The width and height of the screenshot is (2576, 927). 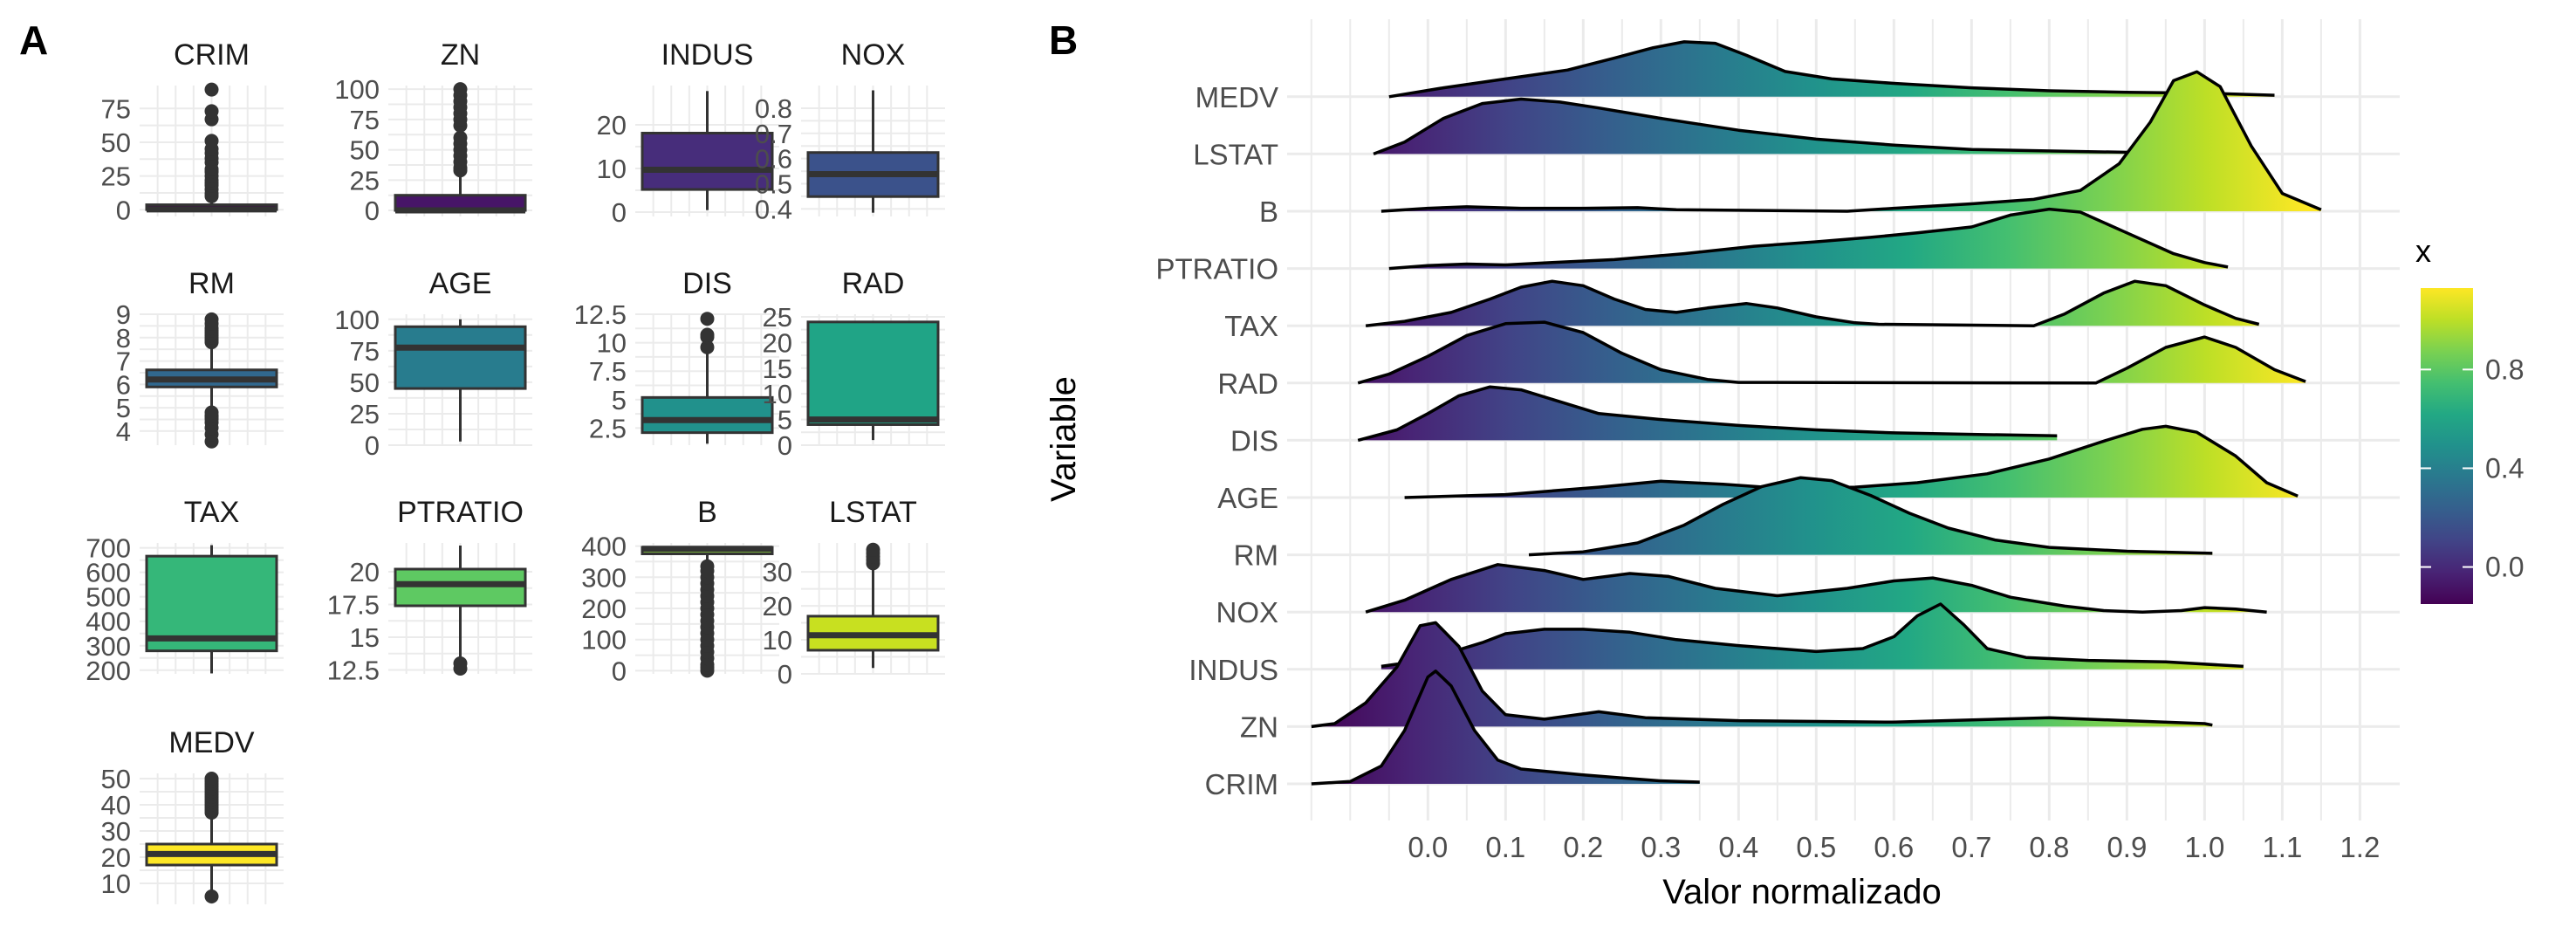 What do you see at coordinates (1971, 847) in the screenshot?
I see `x-tick-label: 0.7` at bounding box center [1971, 847].